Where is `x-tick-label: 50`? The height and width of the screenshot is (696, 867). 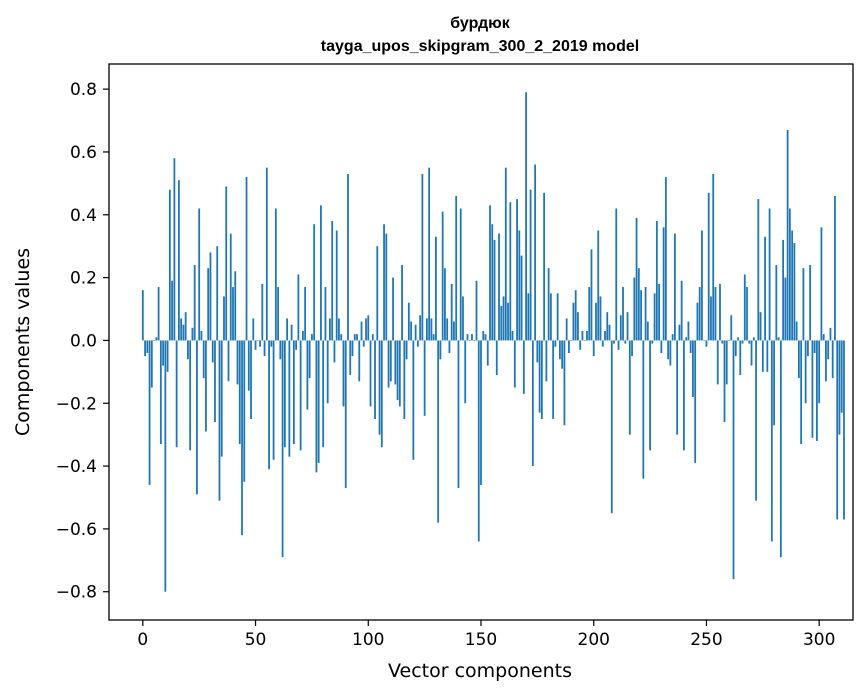 x-tick-label: 50 is located at coordinates (256, 640).